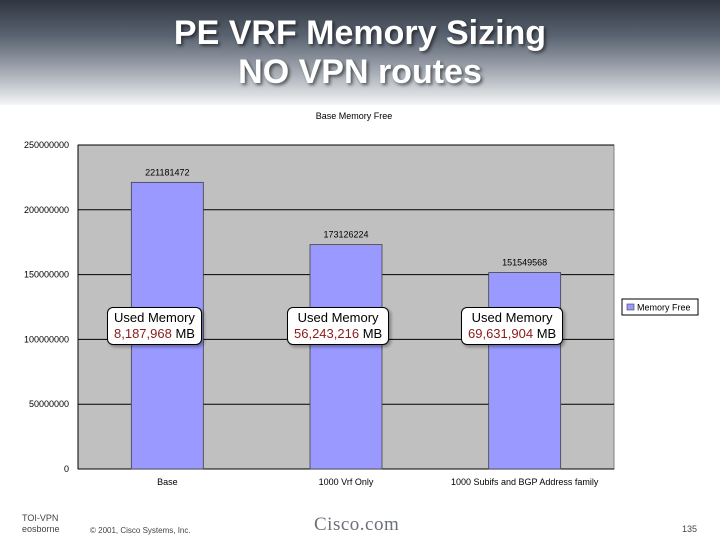 The width and height of the screenshot is (720, 540). What do you see at coordinates (690, 529) in the screenshot?
I see `page-number: 135` at bounding box center [690, 529].